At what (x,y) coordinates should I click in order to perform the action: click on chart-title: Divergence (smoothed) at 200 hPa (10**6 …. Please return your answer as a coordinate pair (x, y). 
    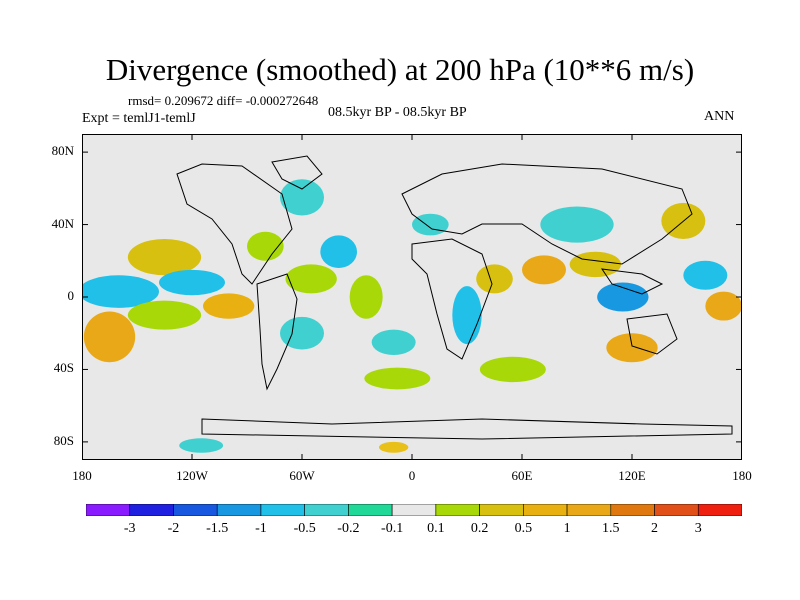
    Looking at the image, I should click on (400, 69).